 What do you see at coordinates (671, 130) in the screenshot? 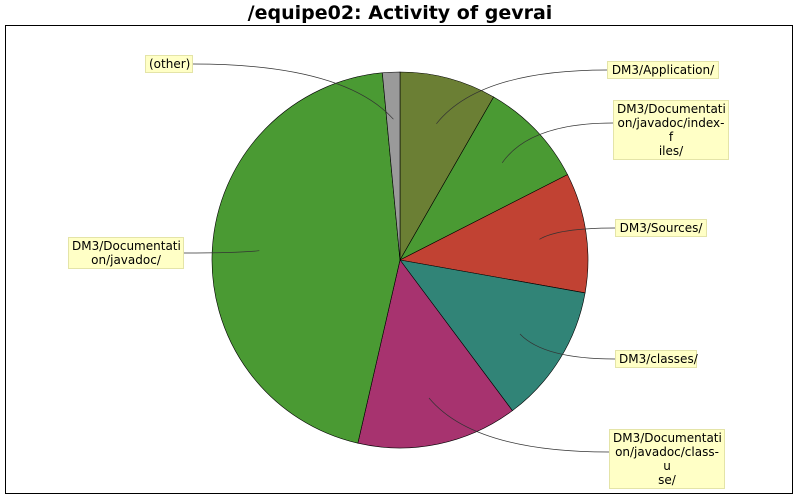
I see `slice-label: DM3/Documentati on/javadoc/index-f iles/` at bounding box center [671, 130].